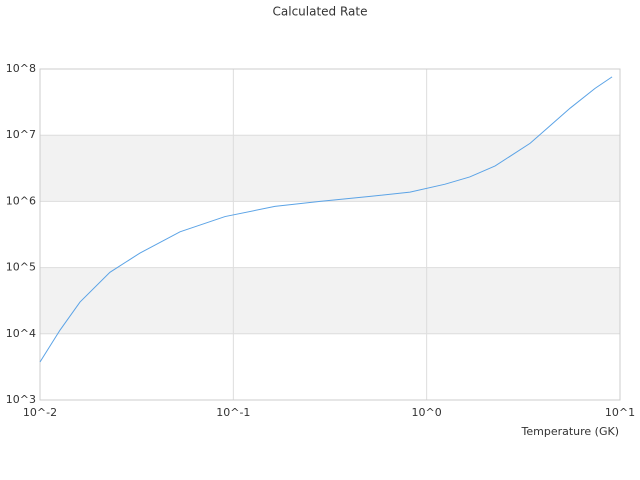 The width and height of the screenshot is (640, 480). I want to click on y-tick-label: 10^4, so click(21, 333).